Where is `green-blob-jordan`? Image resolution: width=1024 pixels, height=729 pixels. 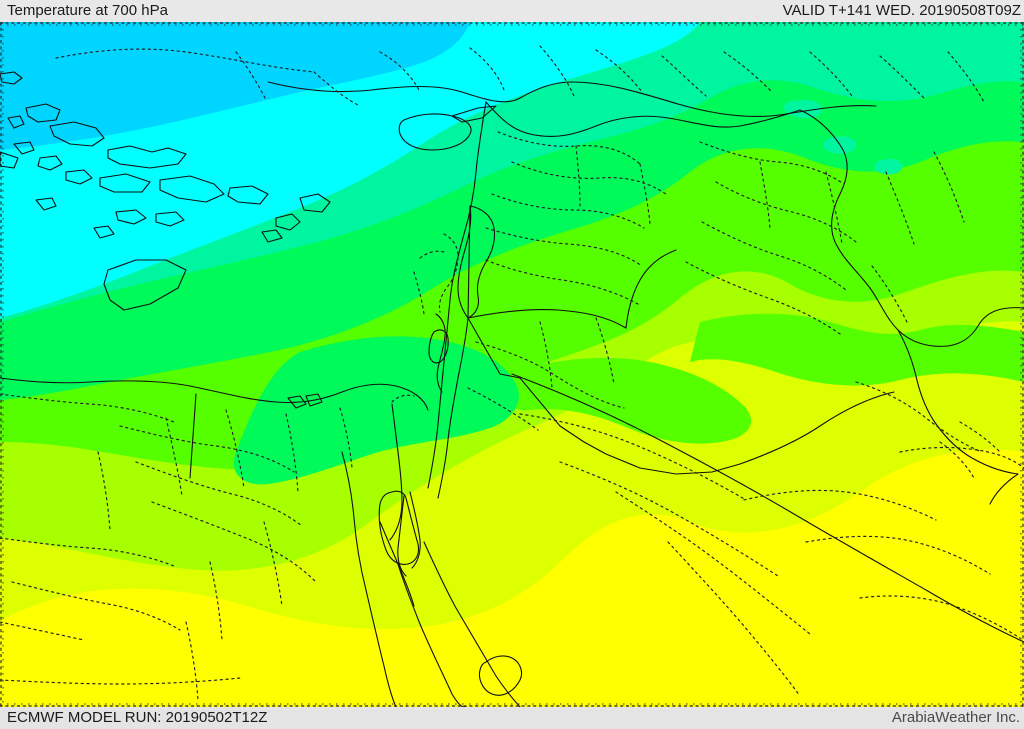 green-blob-jordan is located at coordinates (628, 400).